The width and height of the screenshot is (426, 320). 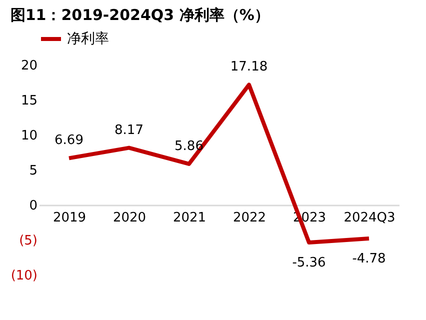 What do you see at coordinates (69, 218) in the screenshot?
I see `x-tick-label: 2019` at bounding box center [69, 218].